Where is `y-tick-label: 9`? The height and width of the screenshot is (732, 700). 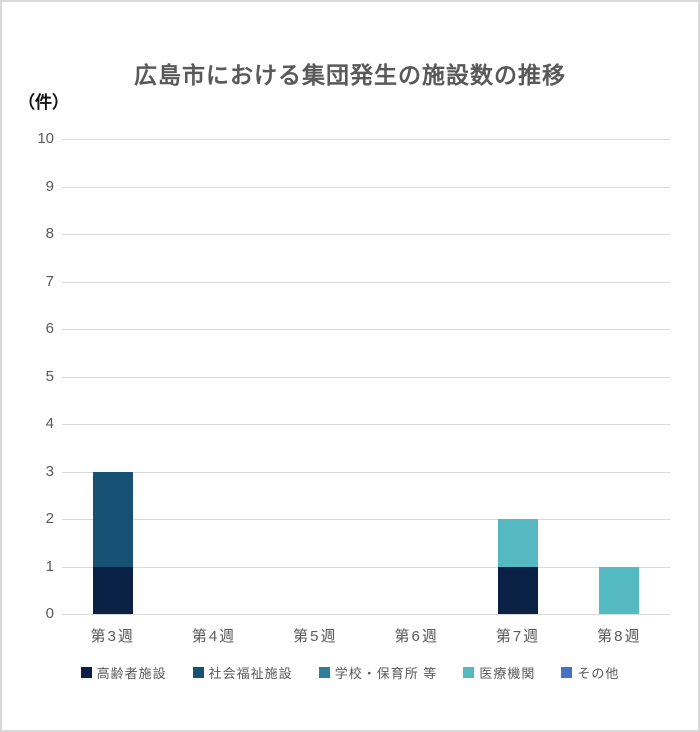 y-tick-label: 9 is located at coordinates (49, 186).